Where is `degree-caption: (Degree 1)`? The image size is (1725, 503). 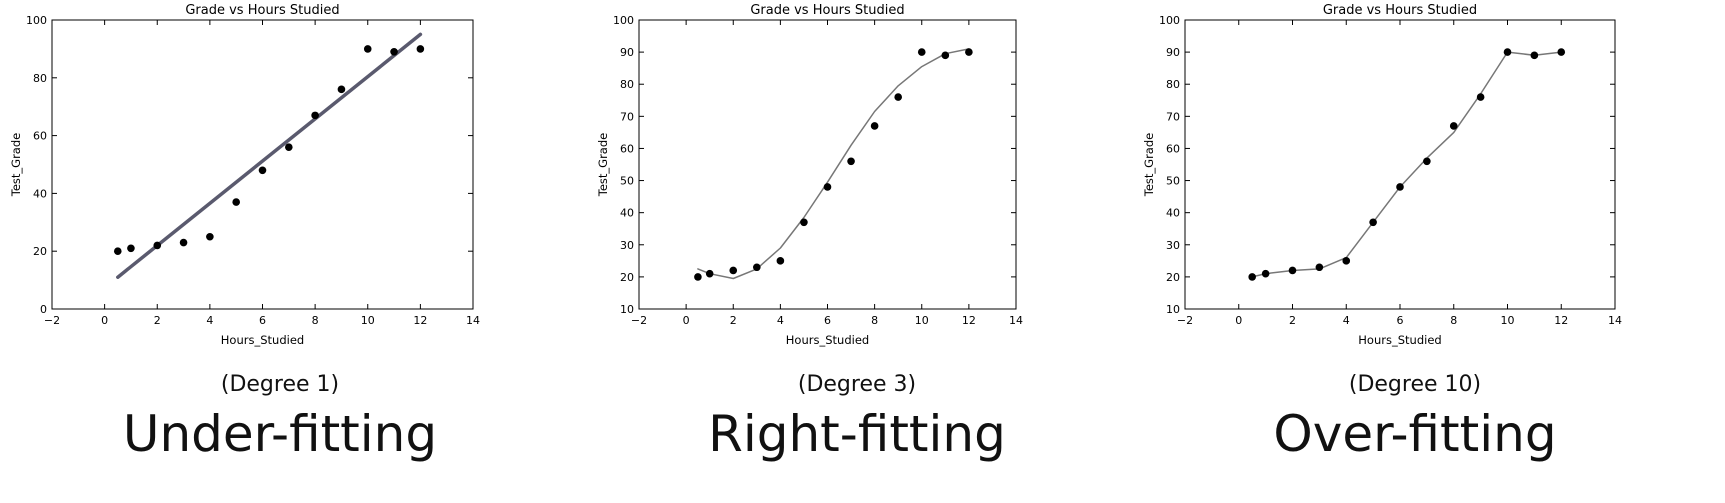 degree-caption: (Degree 1) is located at coordinates (280, 384).